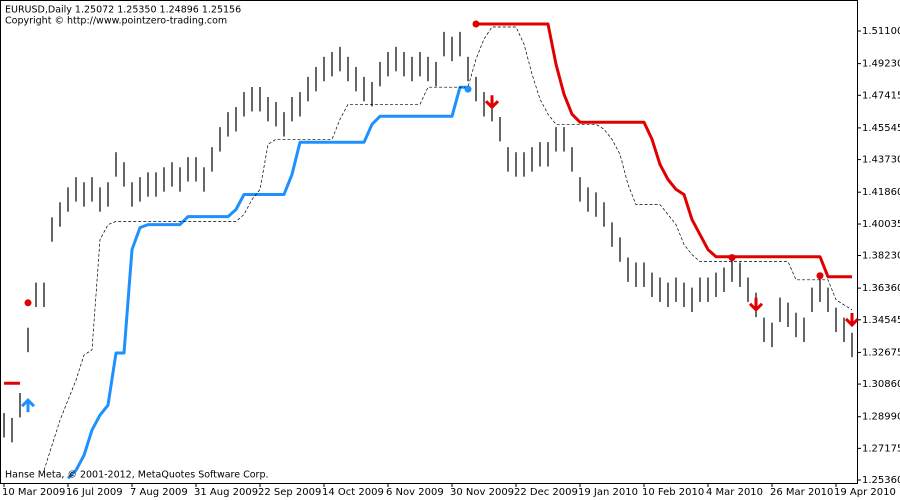 The width and height of the screenshot is (900, 500). Describe the element at coordinates (734, 492) in the screenshot. I see `x-tick-label: 4 Mar 2010` at that location.